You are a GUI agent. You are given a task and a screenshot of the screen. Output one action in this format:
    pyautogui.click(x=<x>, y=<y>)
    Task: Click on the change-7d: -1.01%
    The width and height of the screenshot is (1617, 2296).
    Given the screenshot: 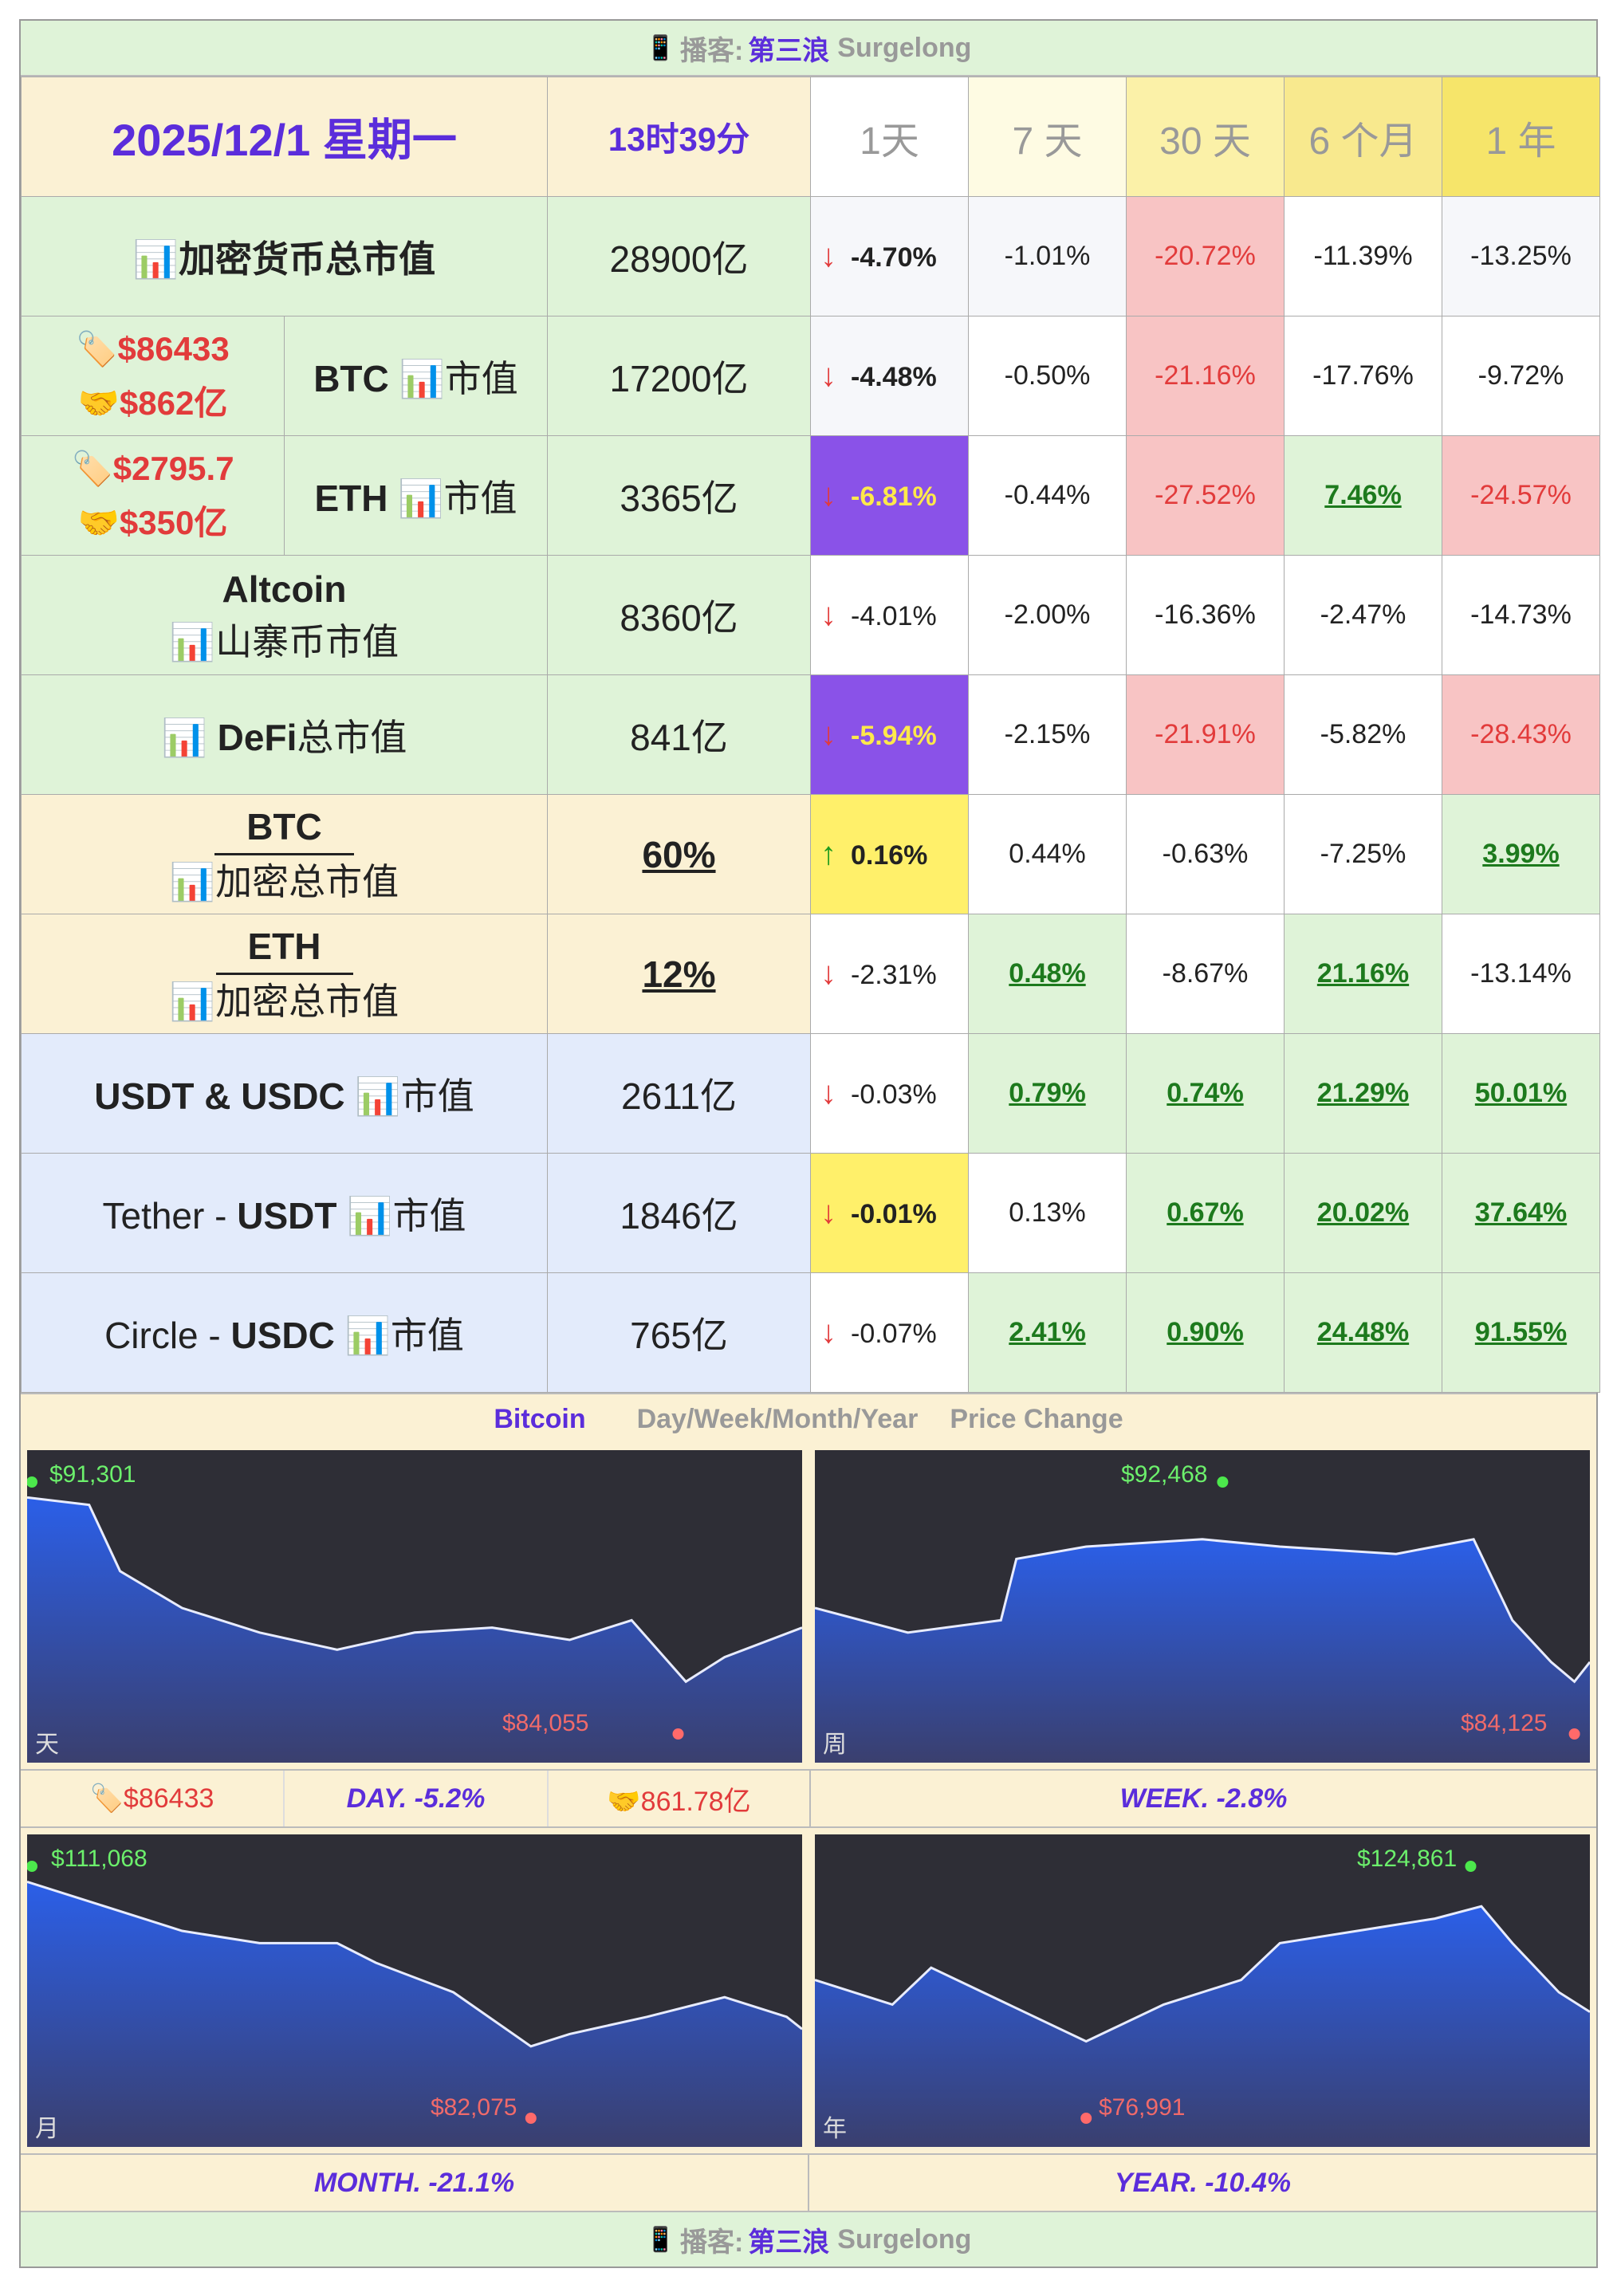 What is the action you would take?
    pyautogui.click(x=1047, y=256)
    